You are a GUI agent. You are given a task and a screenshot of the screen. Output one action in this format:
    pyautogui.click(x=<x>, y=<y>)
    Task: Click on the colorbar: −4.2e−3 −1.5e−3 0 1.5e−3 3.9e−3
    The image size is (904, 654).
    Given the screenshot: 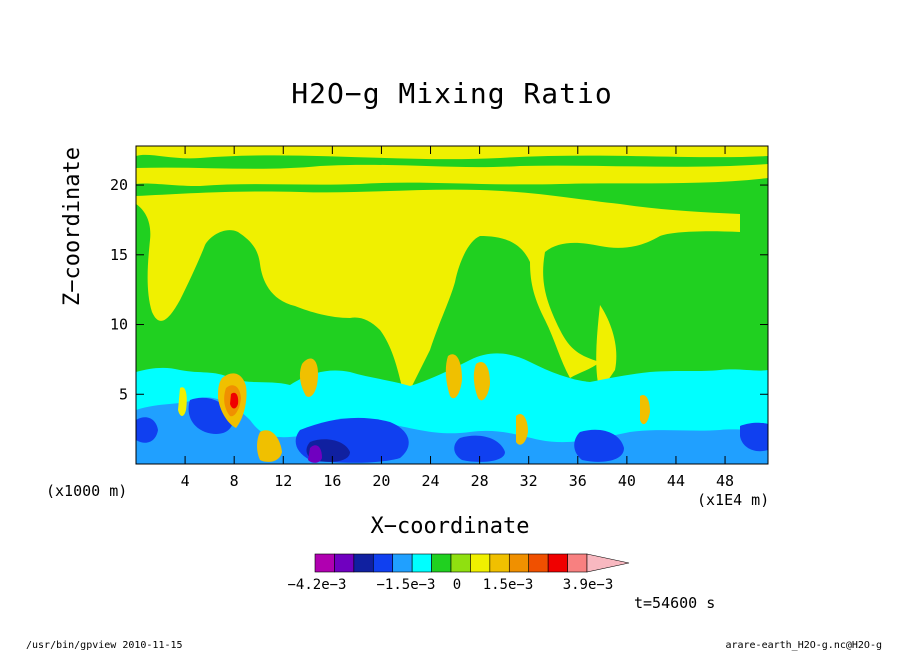 What is the action you would take?
    pyautogui.click(x=458, y=573)
    